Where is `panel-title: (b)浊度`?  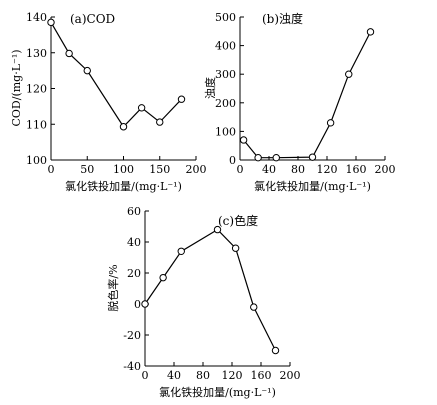
panel-title: (b)浊度 is located at coordinates (282, 18).